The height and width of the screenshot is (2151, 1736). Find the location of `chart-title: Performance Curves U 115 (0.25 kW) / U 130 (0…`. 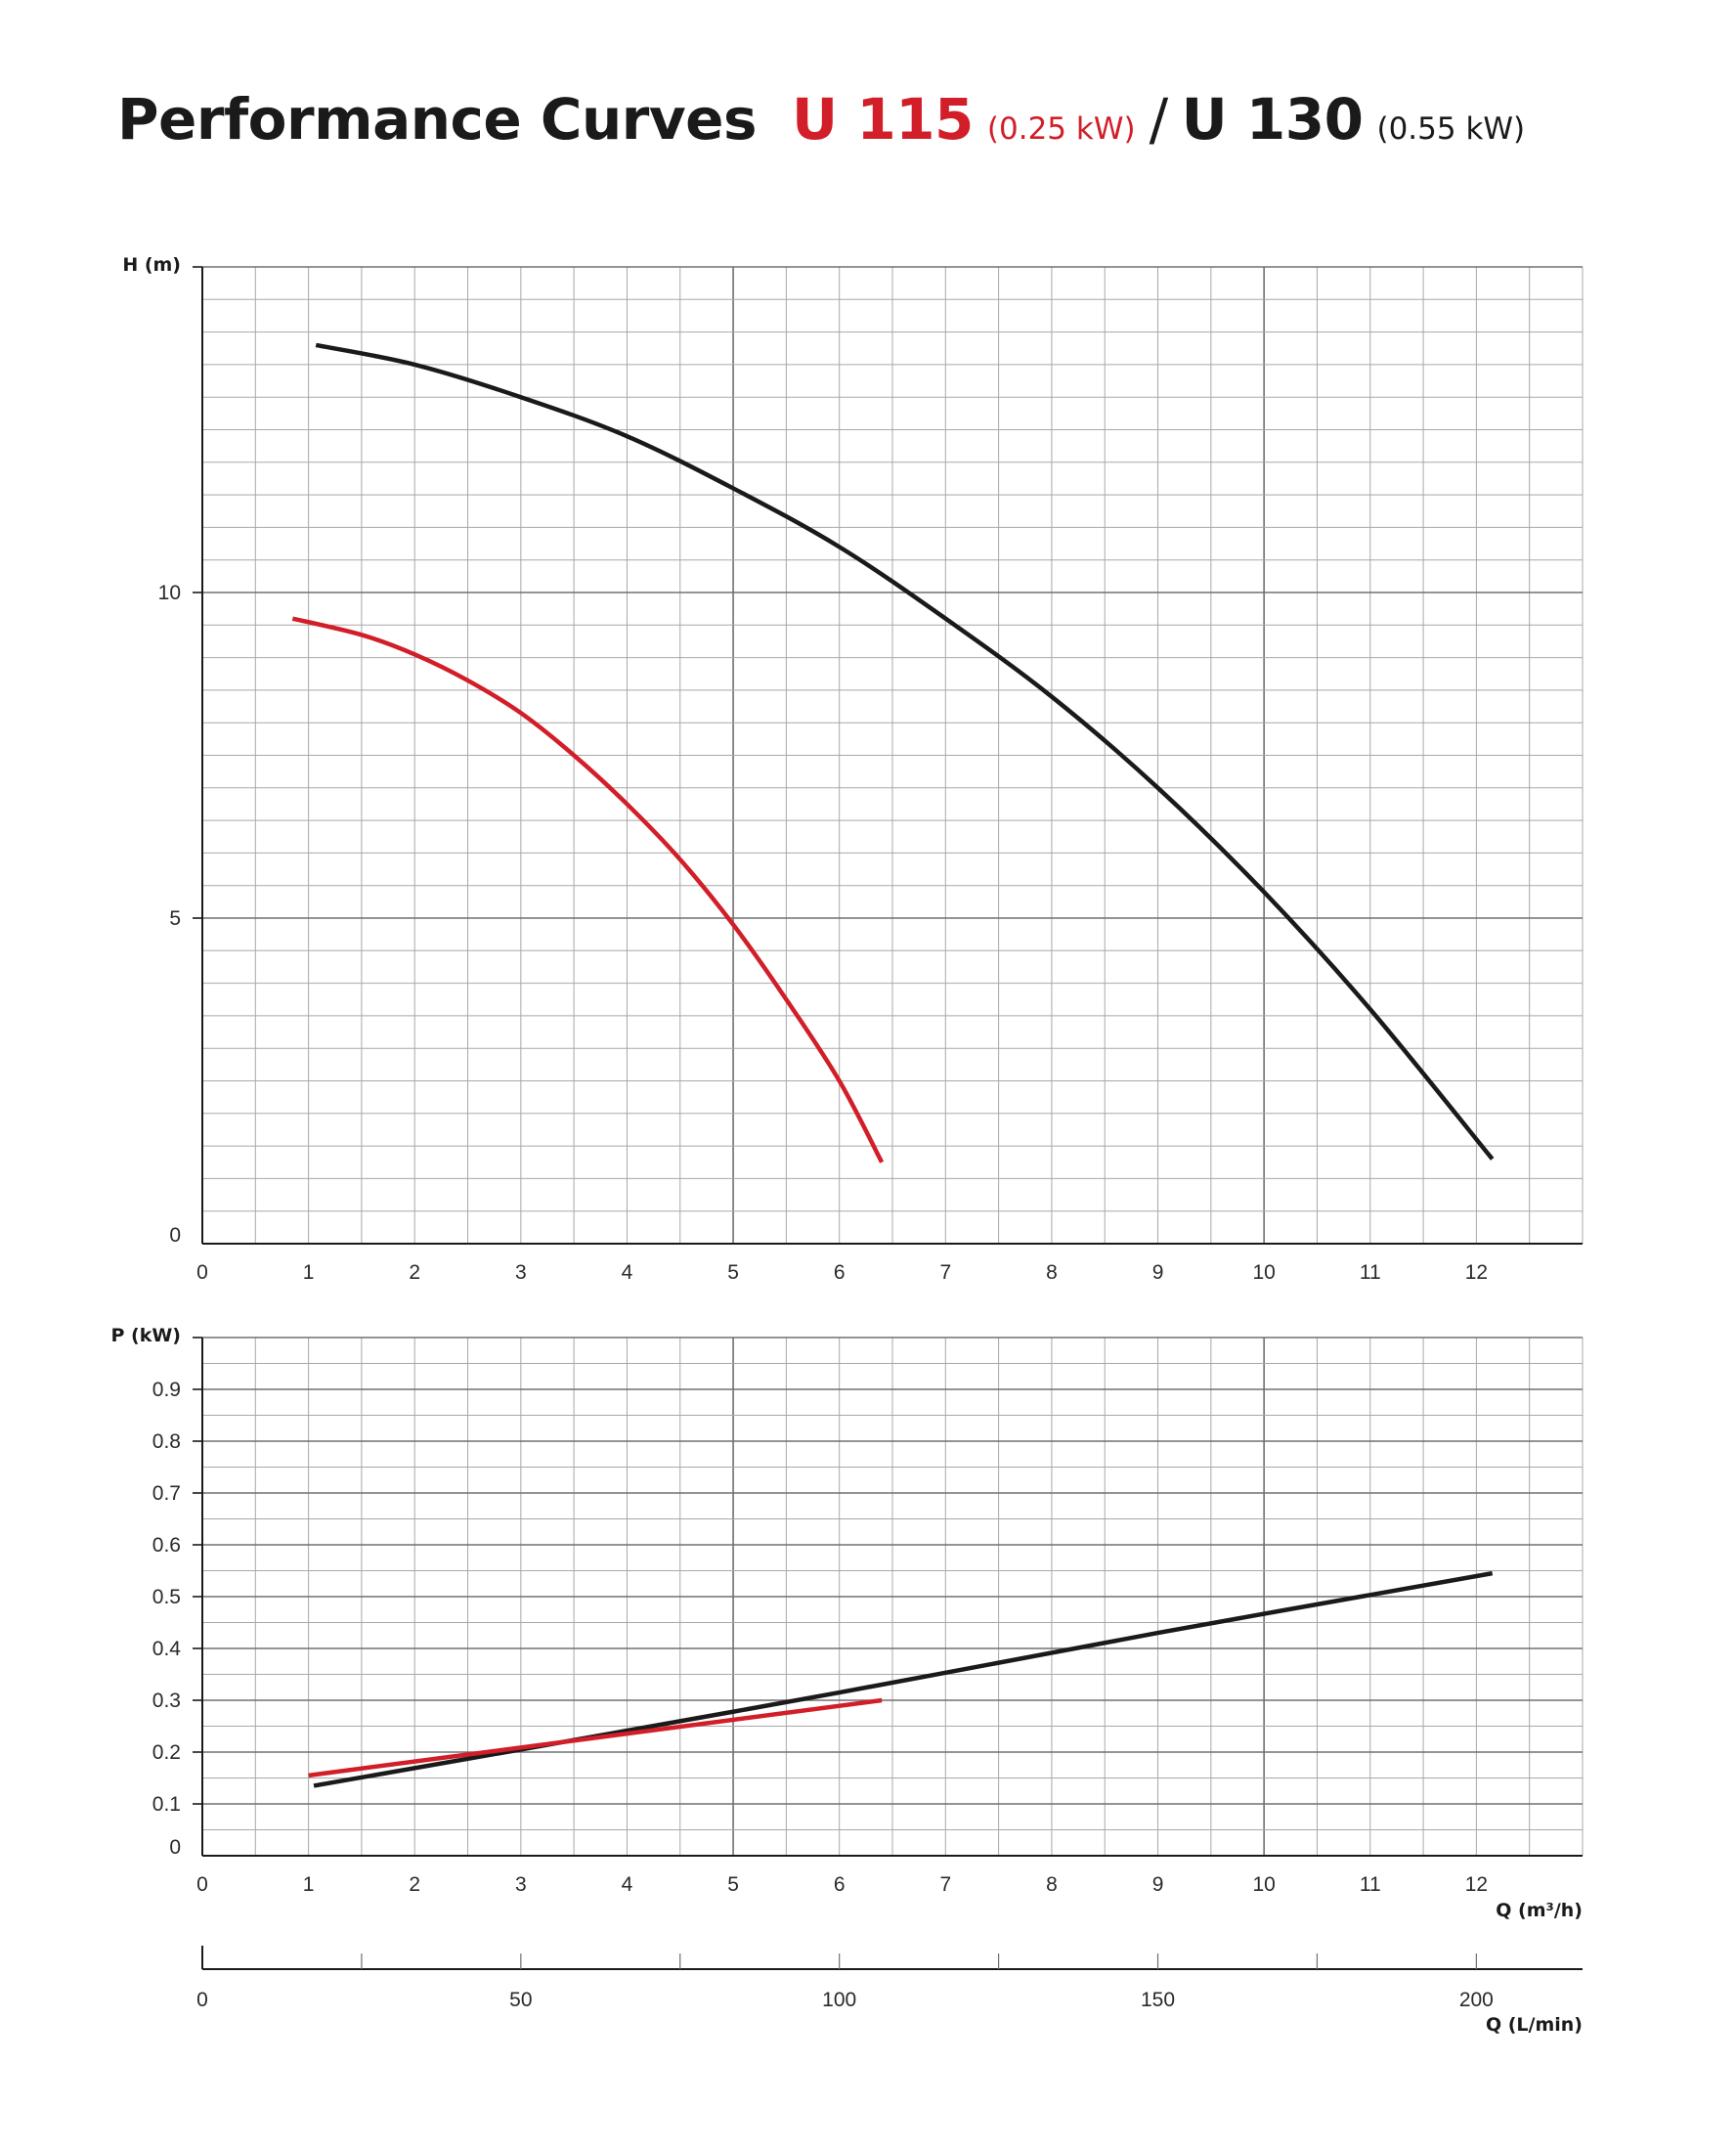

chart-title: Performance Curves U 115 (0.25 kW) / U 130 (0… is located at coordinates (821, 125).